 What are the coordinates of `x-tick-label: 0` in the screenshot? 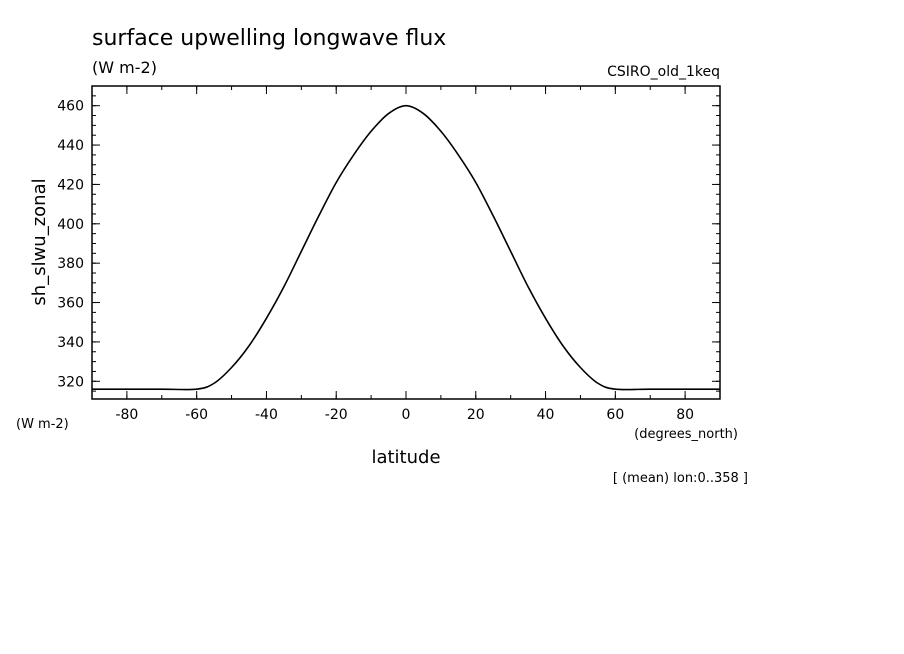 It's located at (406, 415).